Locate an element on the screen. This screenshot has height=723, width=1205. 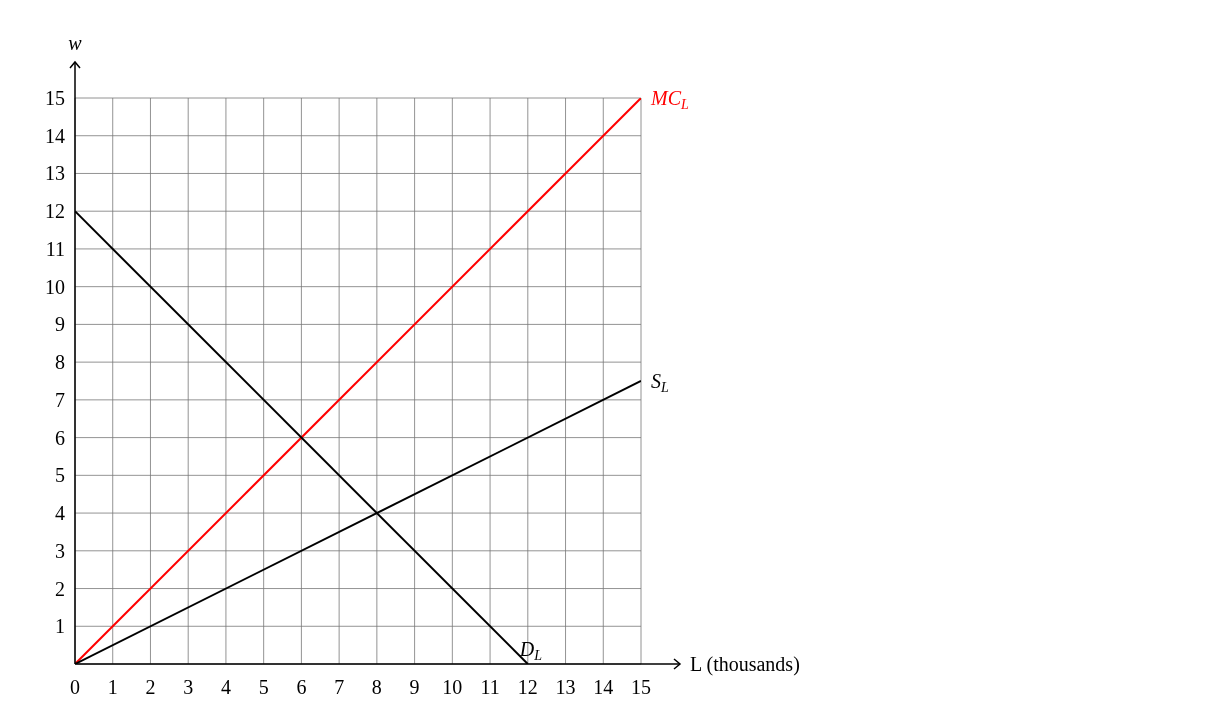
y-tick-label: 14 is located at coordinates (55, 135).